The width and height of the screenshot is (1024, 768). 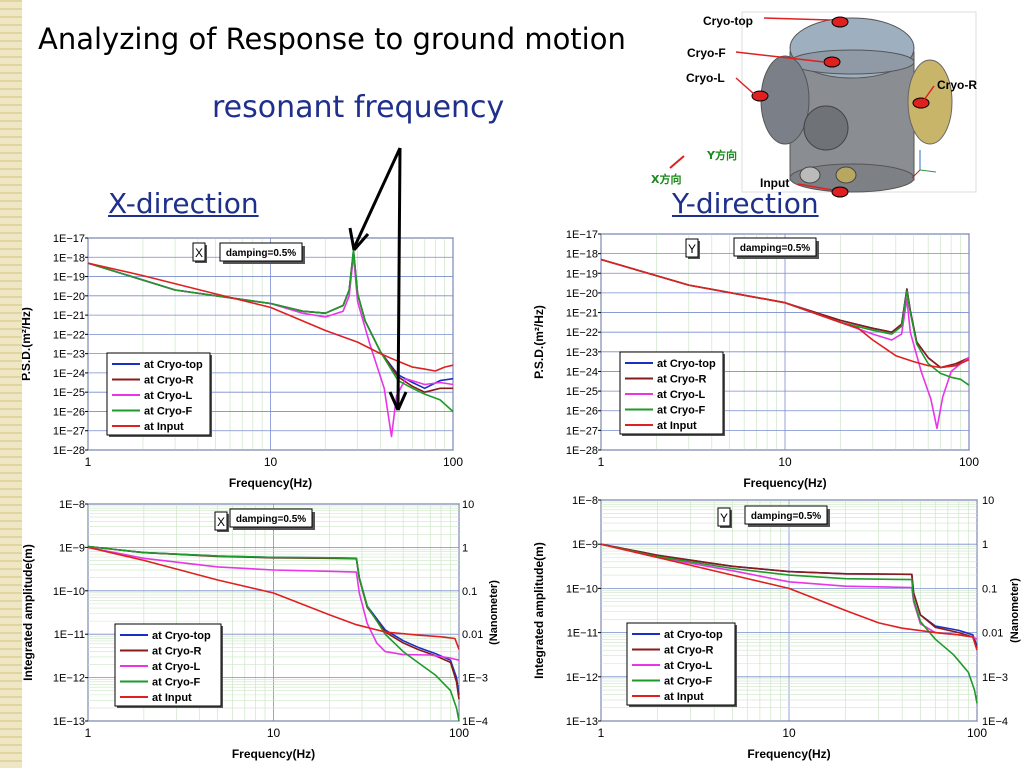 I want to click on y-axis-label: P.S.D.(m²/Hz), so click(x=26, y=344).